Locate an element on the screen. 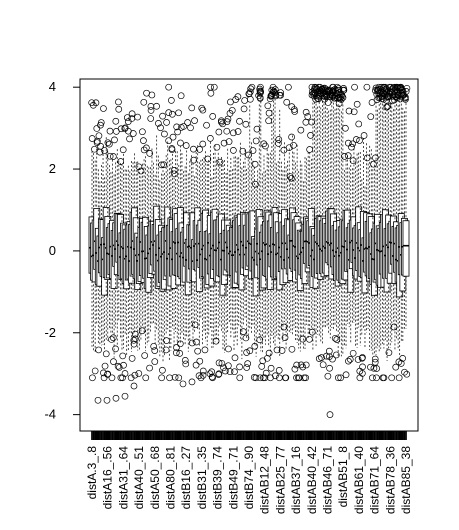  x-tick-label: distAB12_48 is located at coordinates (265, 480).